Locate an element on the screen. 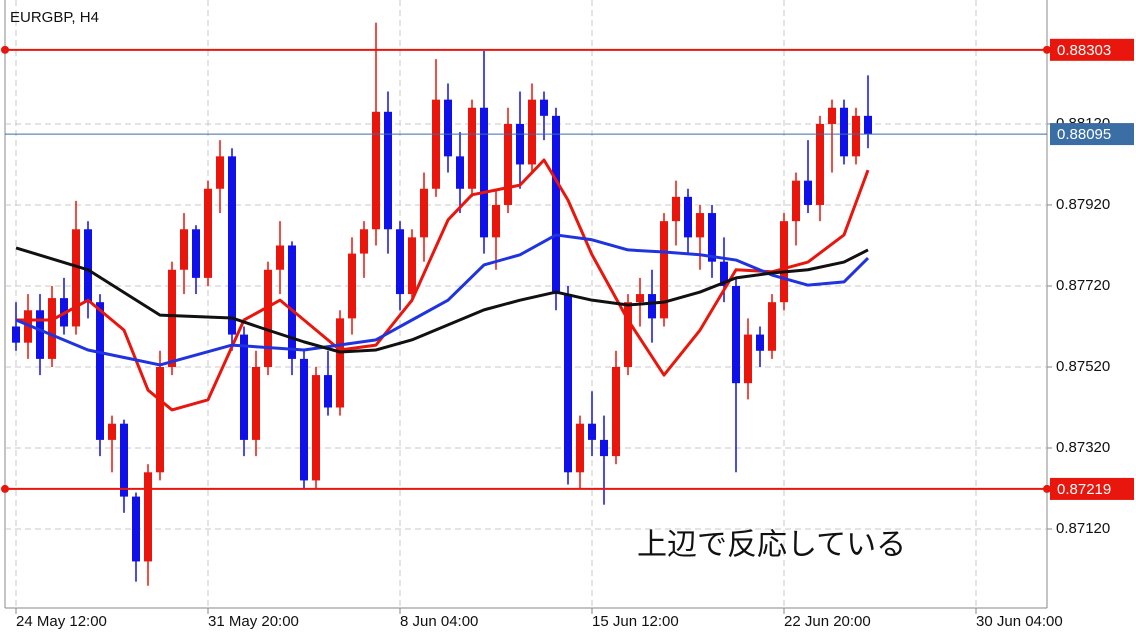 This screenshot has width=1136, height=640. x-tick-label: 24 May 12:00 is located at coordinates (61, 621).